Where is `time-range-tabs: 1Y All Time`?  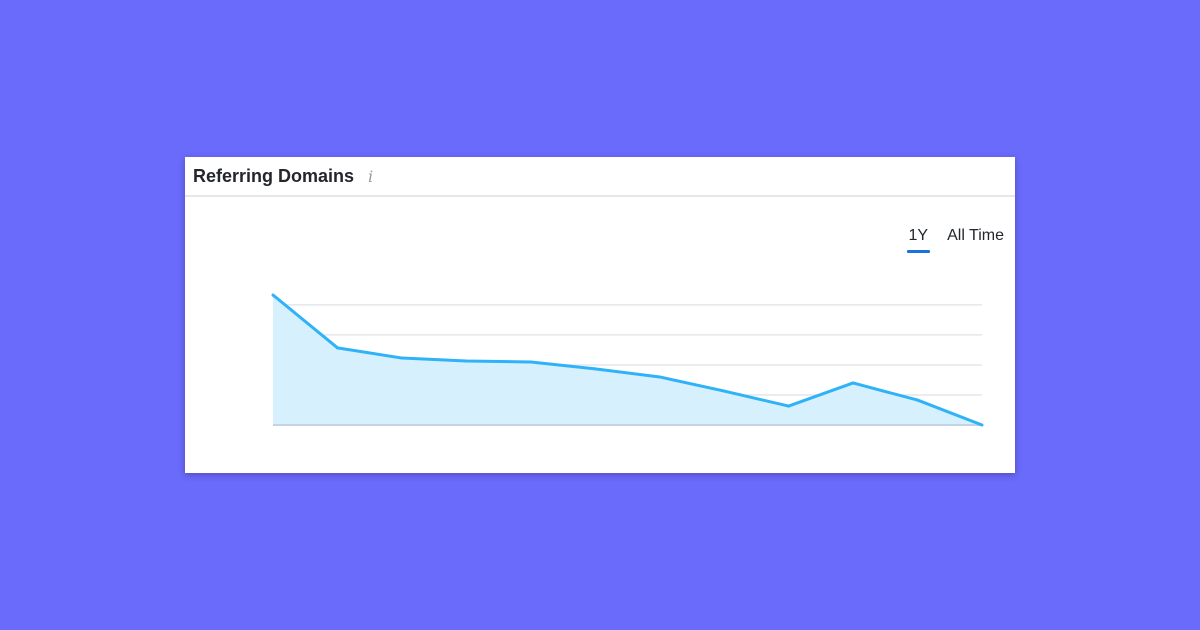
time-range-tabs: 1Y All Time is located at coordinates (955, 240).